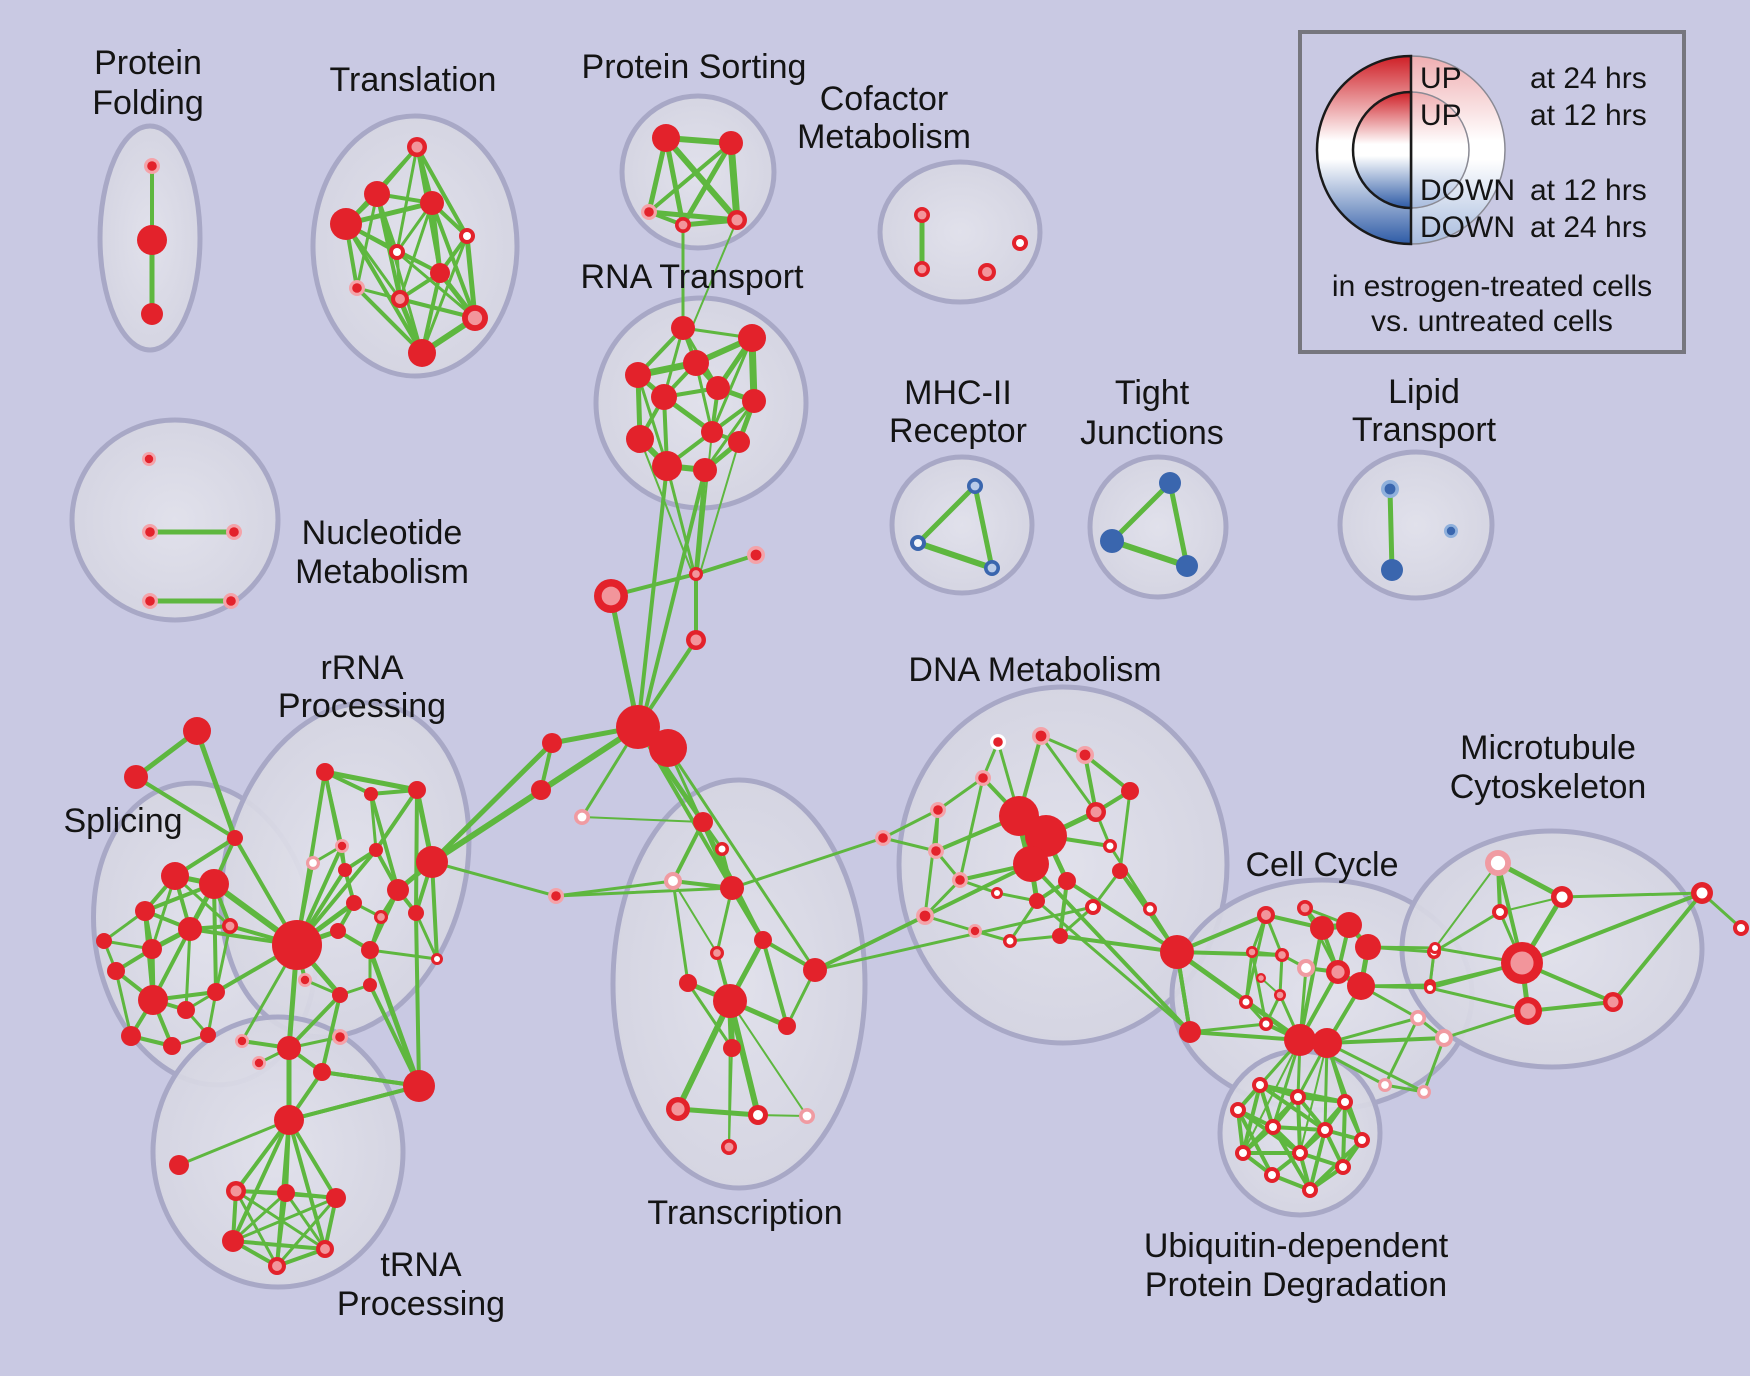 The height and width of the screenshot is (1376, 1750). Describe the element at coordinates (230, 926) in the screenshot. I see `splicing-node-core` at that location.